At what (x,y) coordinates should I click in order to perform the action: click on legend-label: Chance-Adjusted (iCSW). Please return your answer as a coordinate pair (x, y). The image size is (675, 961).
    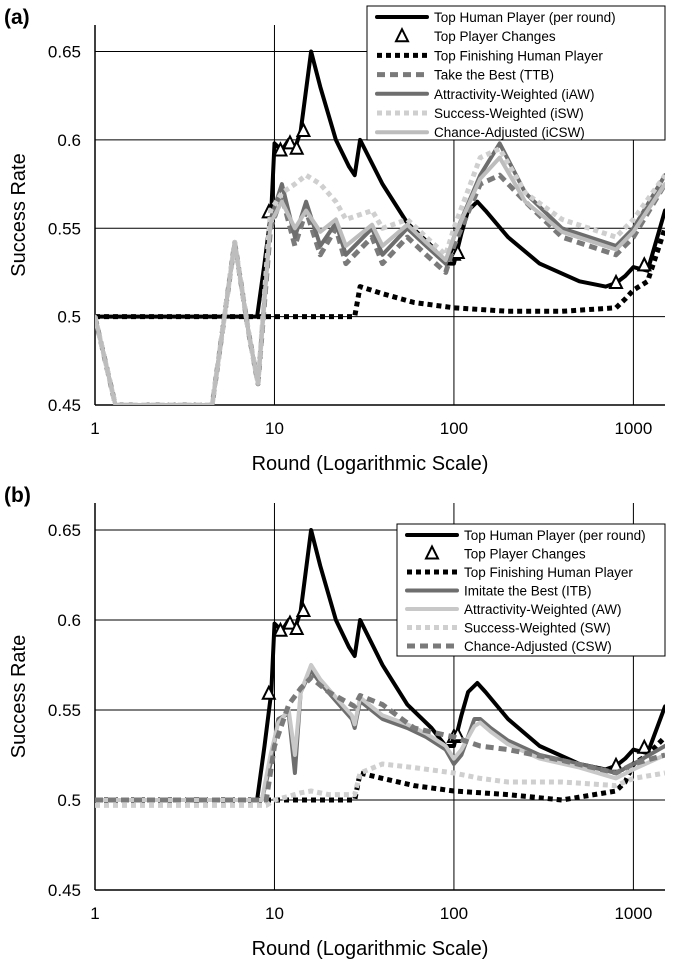
    Looking at the image, I should click on (509, 132).